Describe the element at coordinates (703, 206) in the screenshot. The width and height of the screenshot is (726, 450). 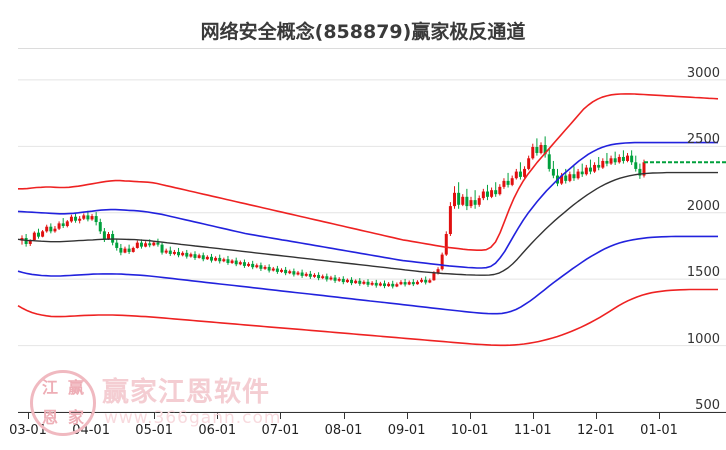
I see `y-axis-label: 2000` at that location.